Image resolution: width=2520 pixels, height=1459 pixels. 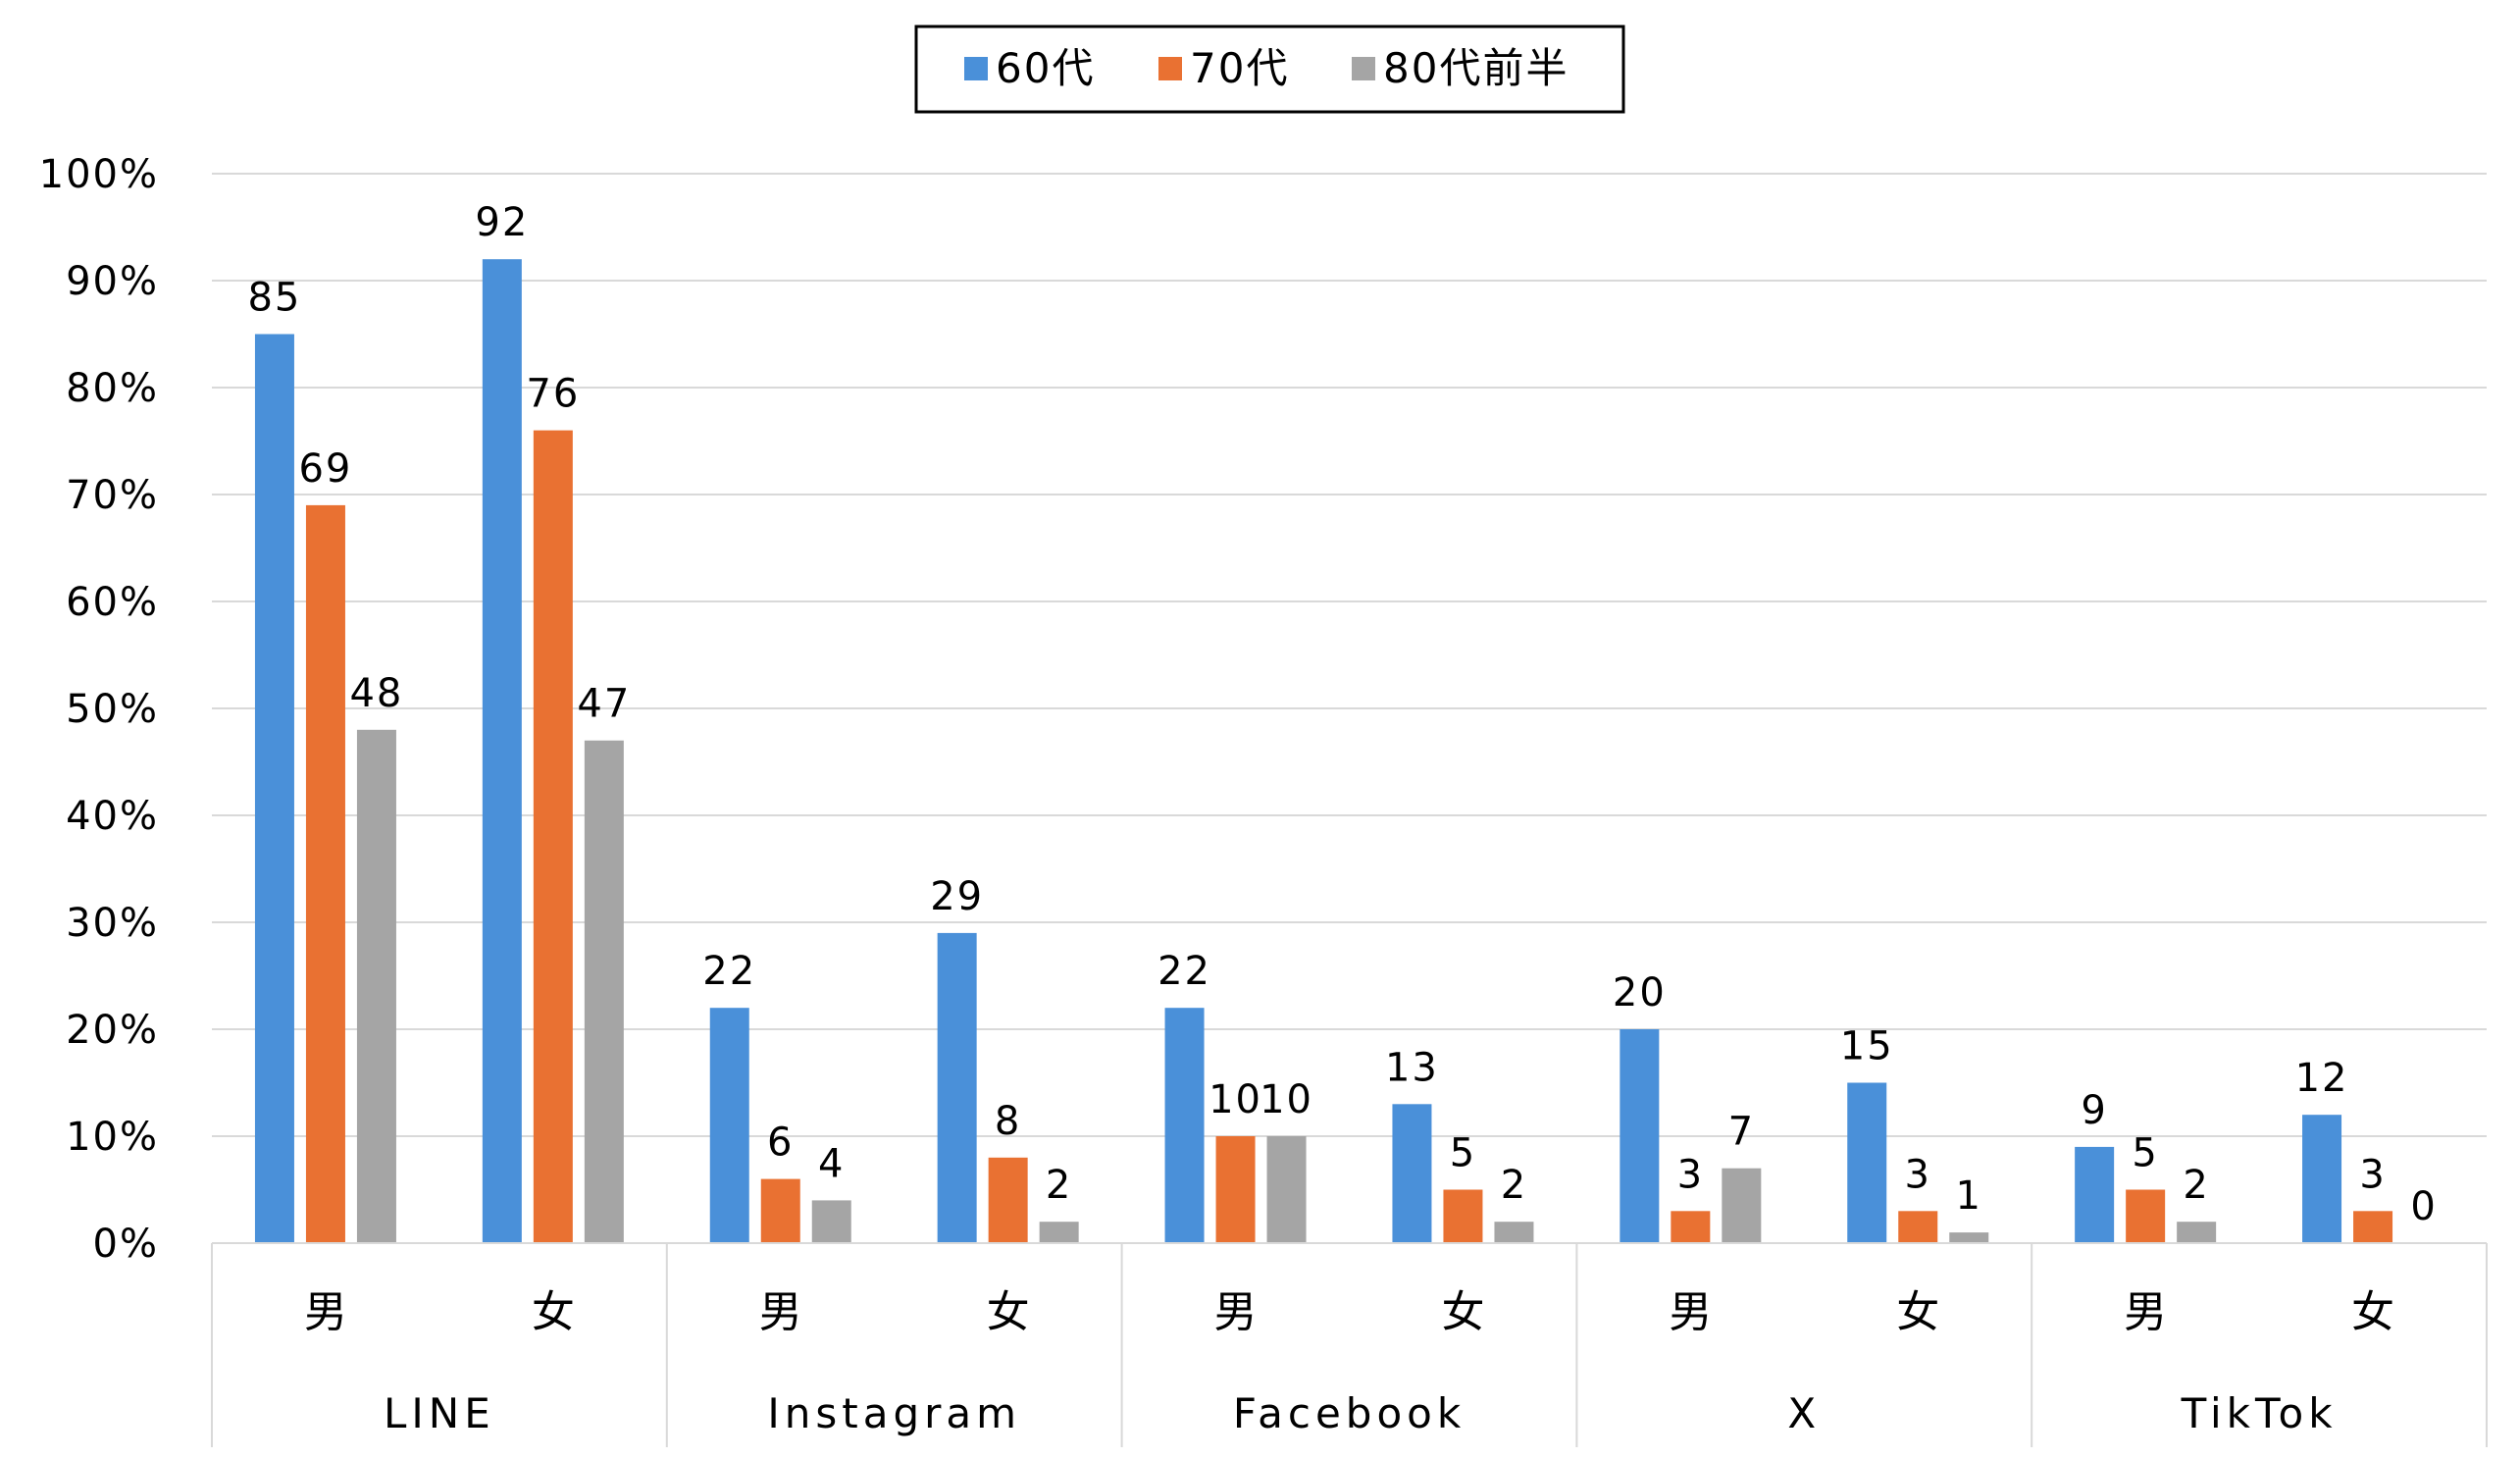 What do you see at coordinates (376, 694) in the screenshot?
I see `data-label: 48` at bounding box center [376, 694].